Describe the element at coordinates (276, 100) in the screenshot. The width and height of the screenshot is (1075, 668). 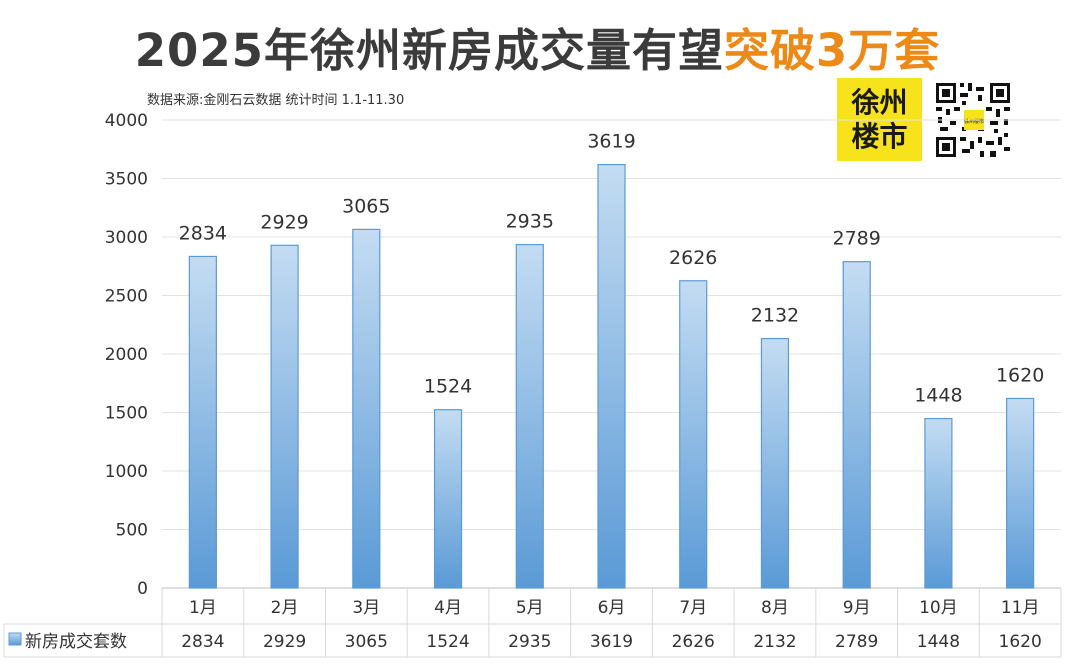
I see `data-source-note: 数据来源:金刚石云数据 统计时间 1.1-11.30` at that location.